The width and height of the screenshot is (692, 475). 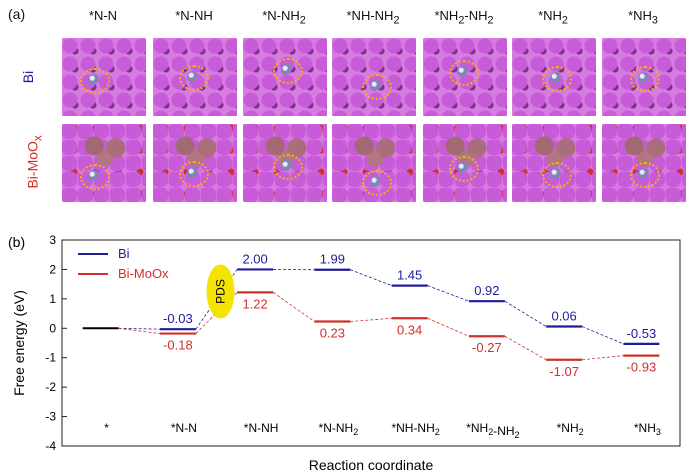 What do you see at coordinates (17, 14) in the screenshot?
I see `panel-a-label: (a)` at bounding box center [17, 14].